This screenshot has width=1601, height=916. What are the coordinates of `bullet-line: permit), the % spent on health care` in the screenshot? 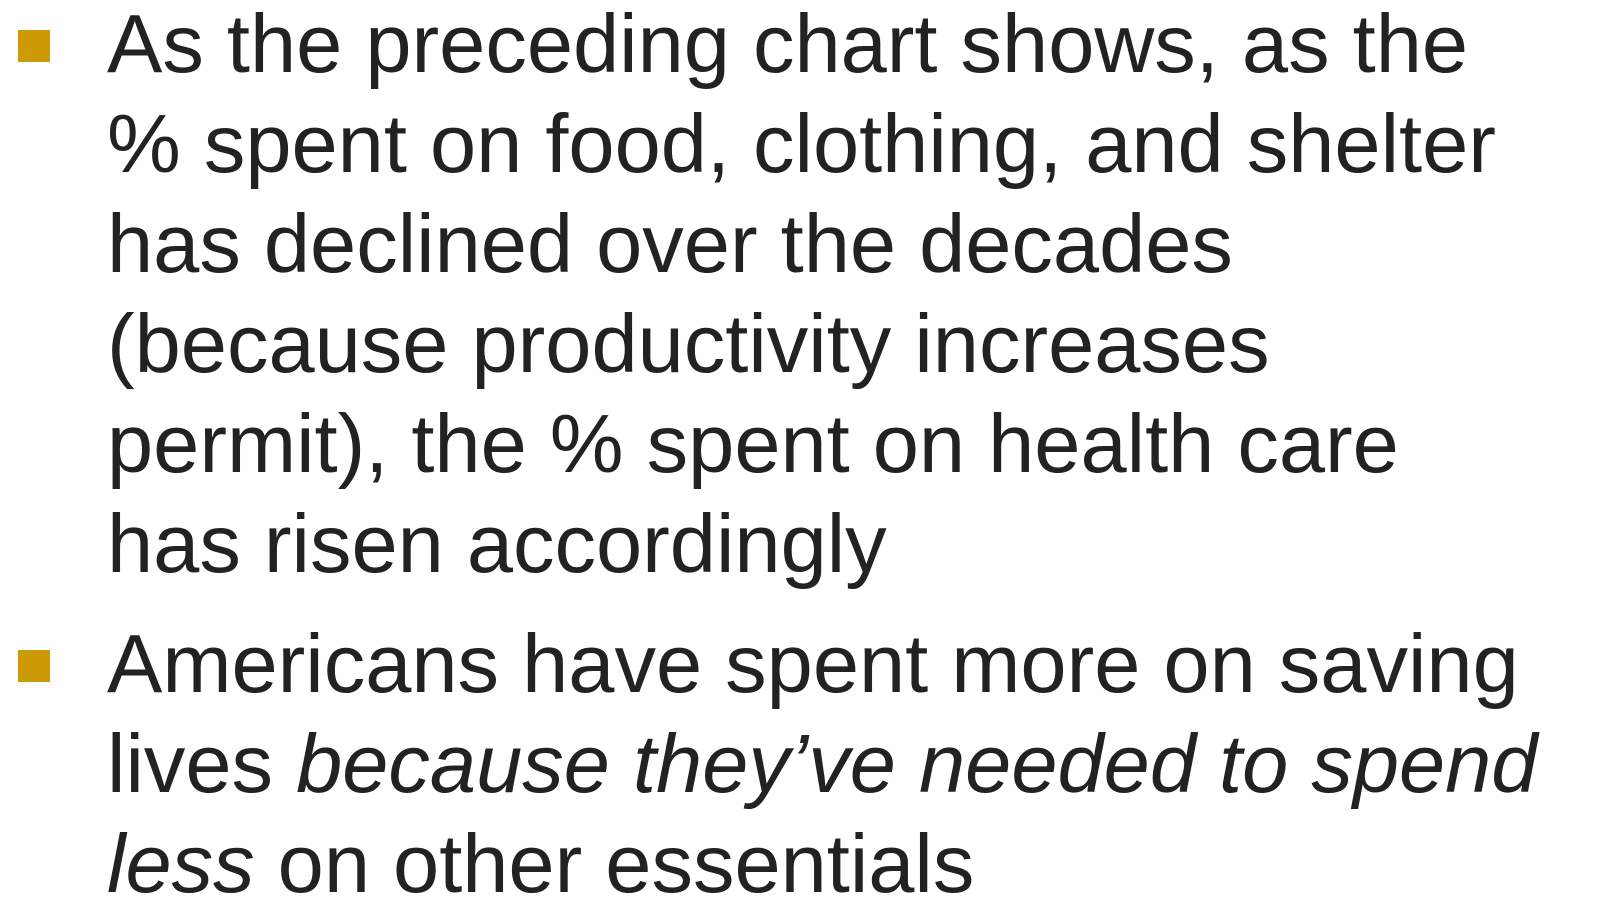 It's located at (753, 443).